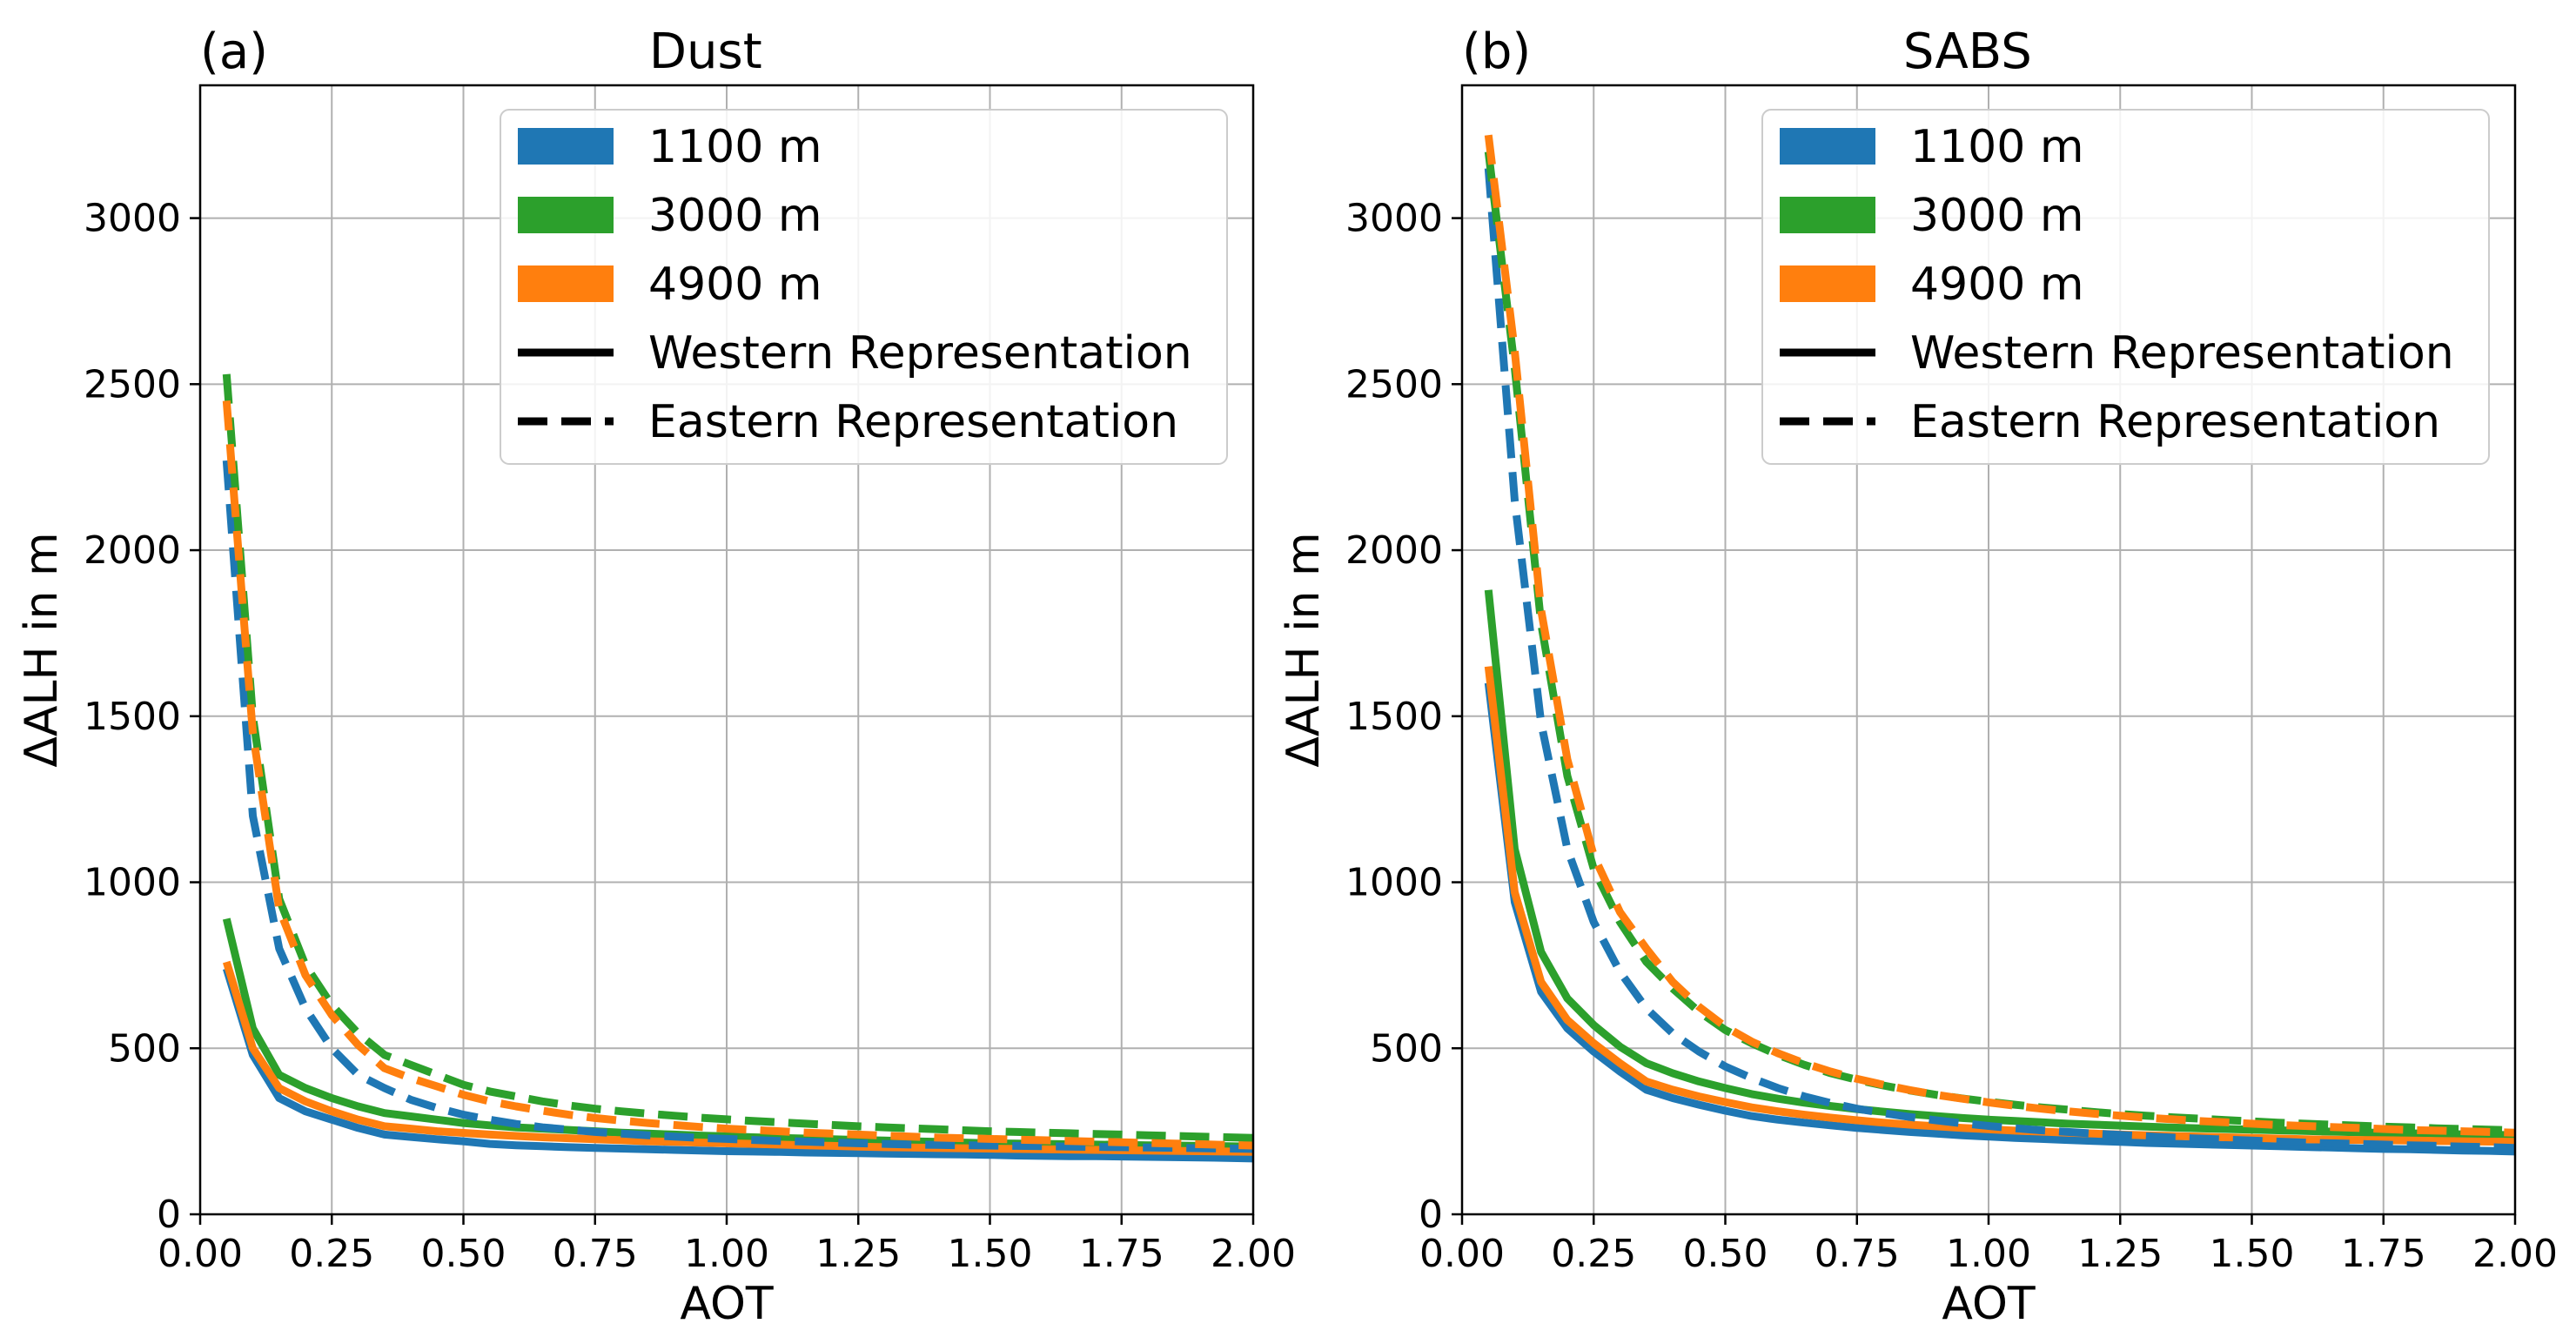 The image size is (2576, 1344). Describe the element at coordinates (2515, 1254) in the screenshot. I see `panel-b-x-tick-label-8: 2.00` at that location.